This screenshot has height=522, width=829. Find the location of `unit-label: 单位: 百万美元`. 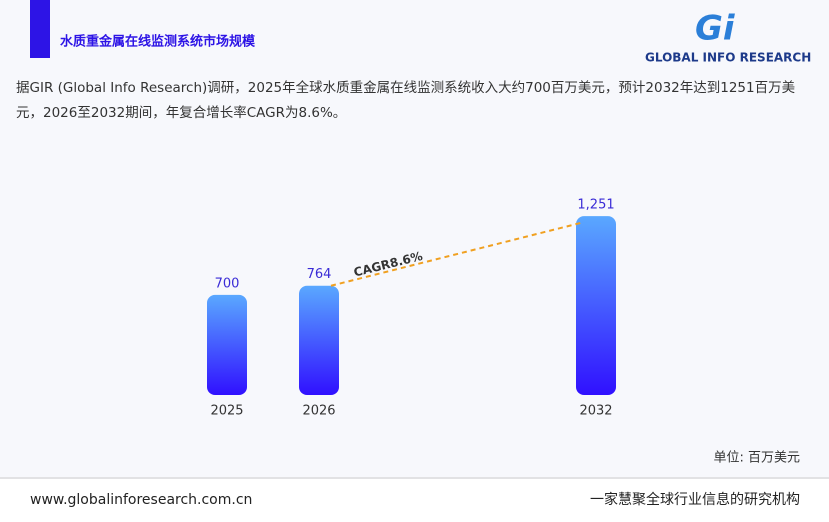

unit-label: 单位: 百万美元 is located at coordinates (756, 458).